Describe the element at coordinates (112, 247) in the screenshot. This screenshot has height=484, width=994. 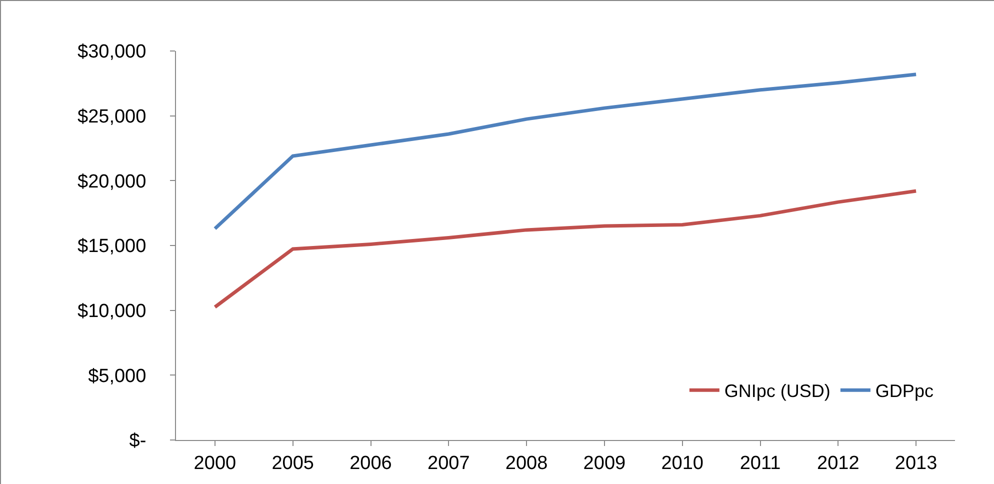
I see `y-tick-label: $15,000` at that location.